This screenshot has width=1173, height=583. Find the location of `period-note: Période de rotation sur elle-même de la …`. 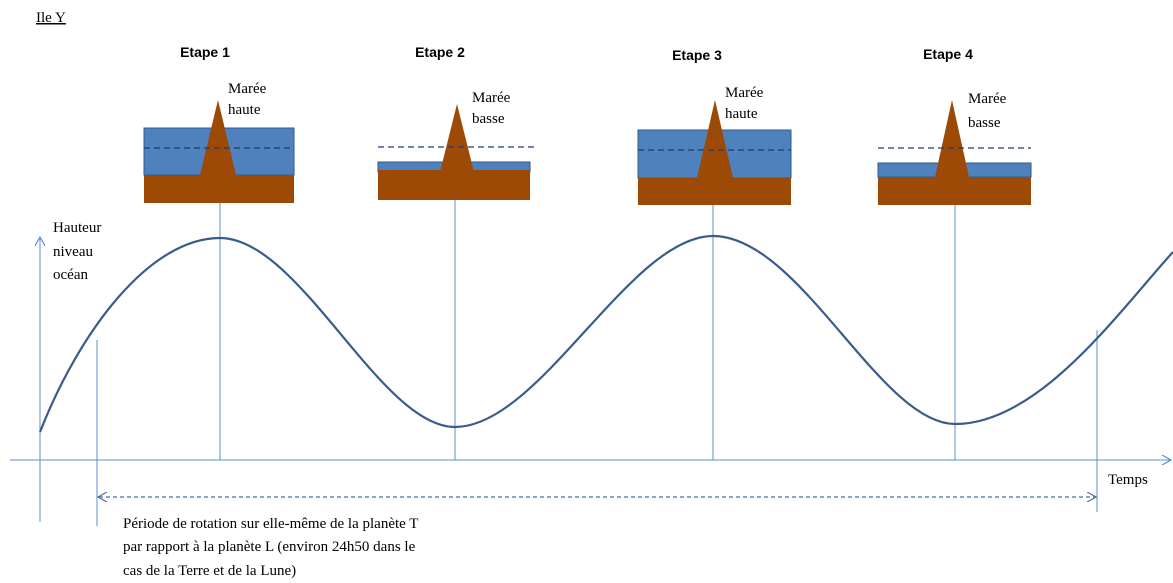

period-note: Période de rotation sur elle-même de la … is located at coordinates (270, 524).